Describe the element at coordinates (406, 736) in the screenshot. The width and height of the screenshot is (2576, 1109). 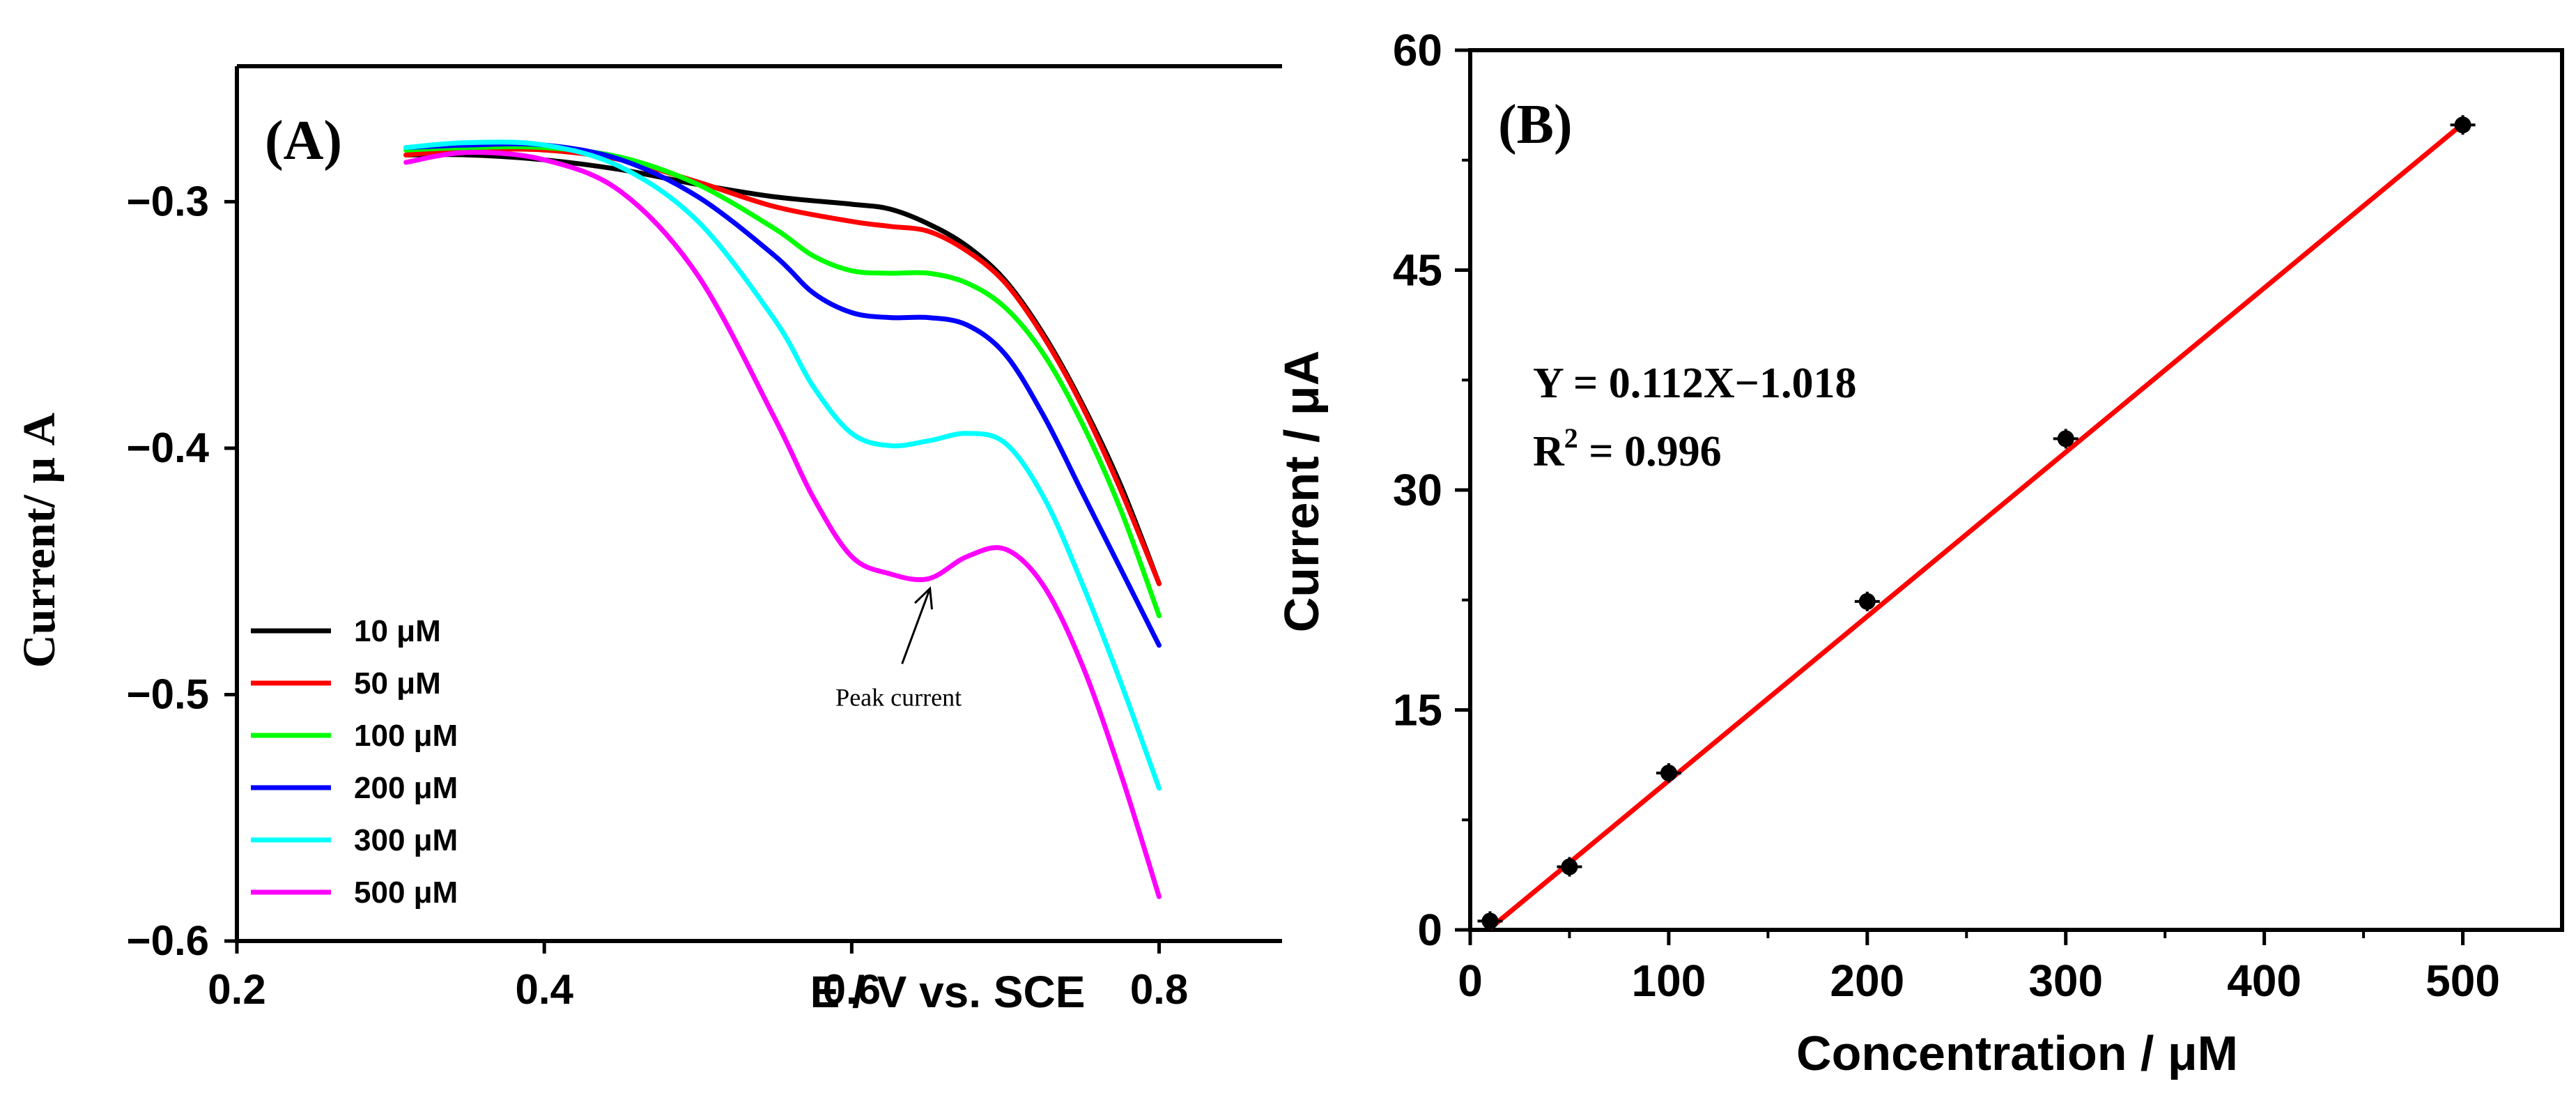
I see `legend-entry: 100 μM` at that location.